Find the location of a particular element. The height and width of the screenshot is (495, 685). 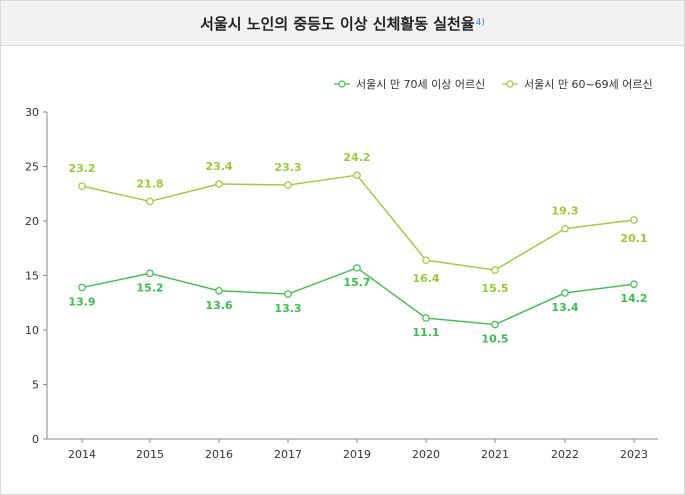

x-tick-label: 2016 is located at coordinates (219, 454).